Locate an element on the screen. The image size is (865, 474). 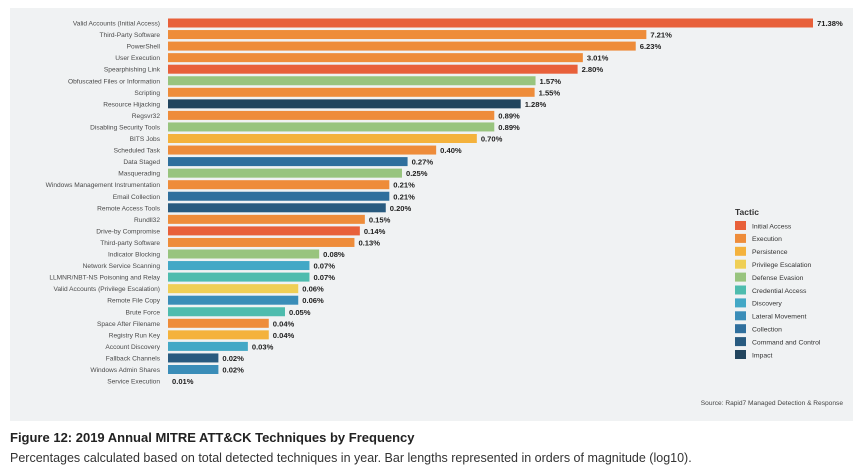
legend-label: Initial Access is located at coordinates (772, 226).